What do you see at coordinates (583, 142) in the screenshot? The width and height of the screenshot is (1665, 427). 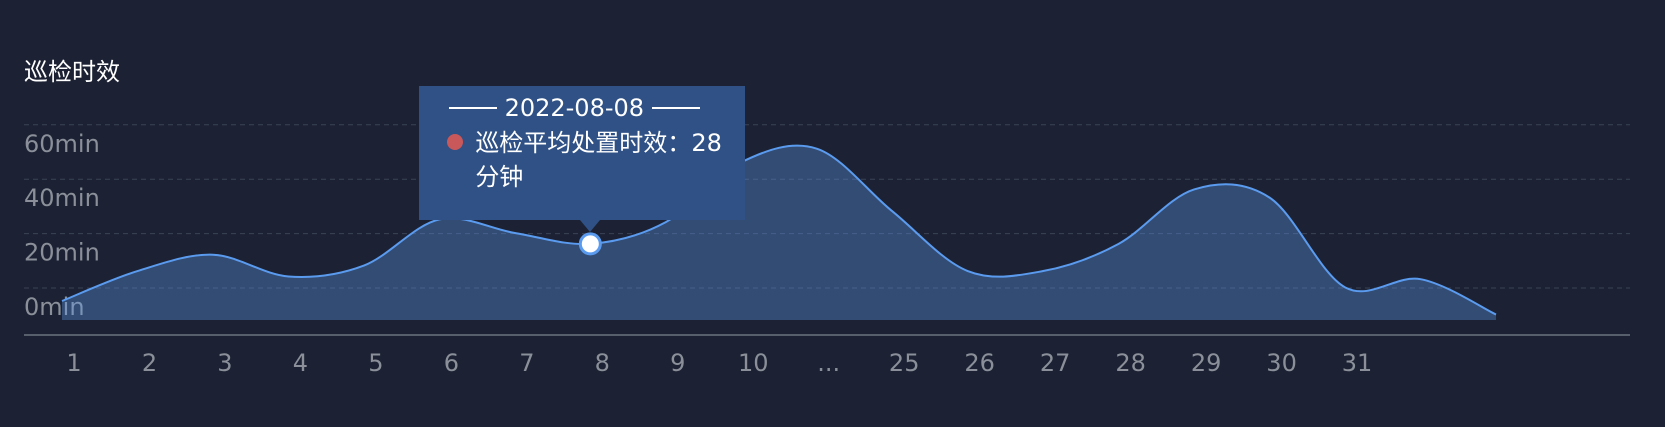 I see `tooltip-label: 巡检平均处置时效：` at bounding box center [583, 142].